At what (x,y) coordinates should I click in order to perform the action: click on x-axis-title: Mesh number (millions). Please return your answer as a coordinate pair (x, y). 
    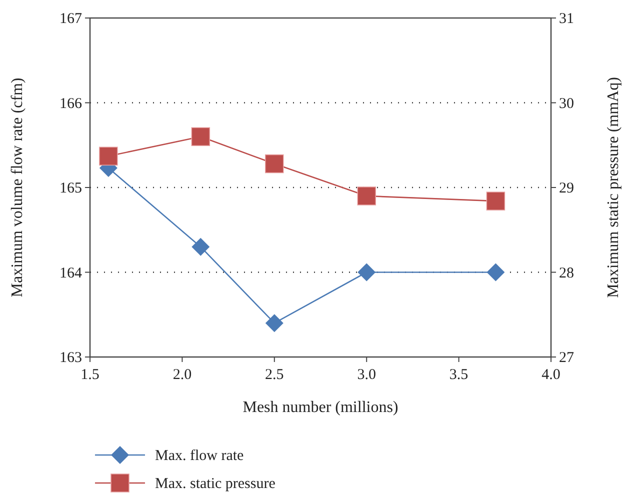
    Looking at the image, I should click on (320, 407).